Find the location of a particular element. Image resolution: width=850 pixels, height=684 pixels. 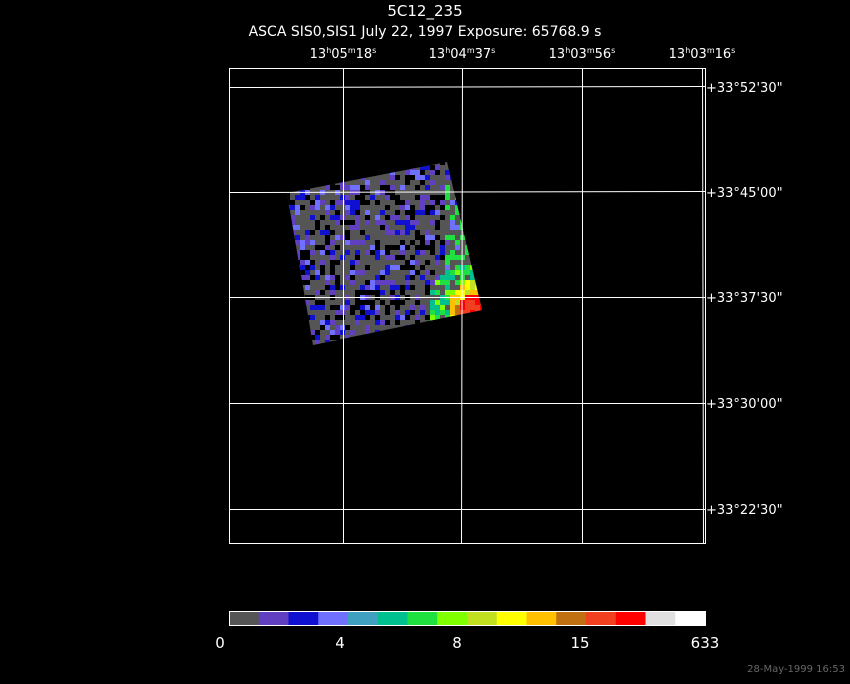

dec-label: +33°30'00" is located at coordinates (744, 404).